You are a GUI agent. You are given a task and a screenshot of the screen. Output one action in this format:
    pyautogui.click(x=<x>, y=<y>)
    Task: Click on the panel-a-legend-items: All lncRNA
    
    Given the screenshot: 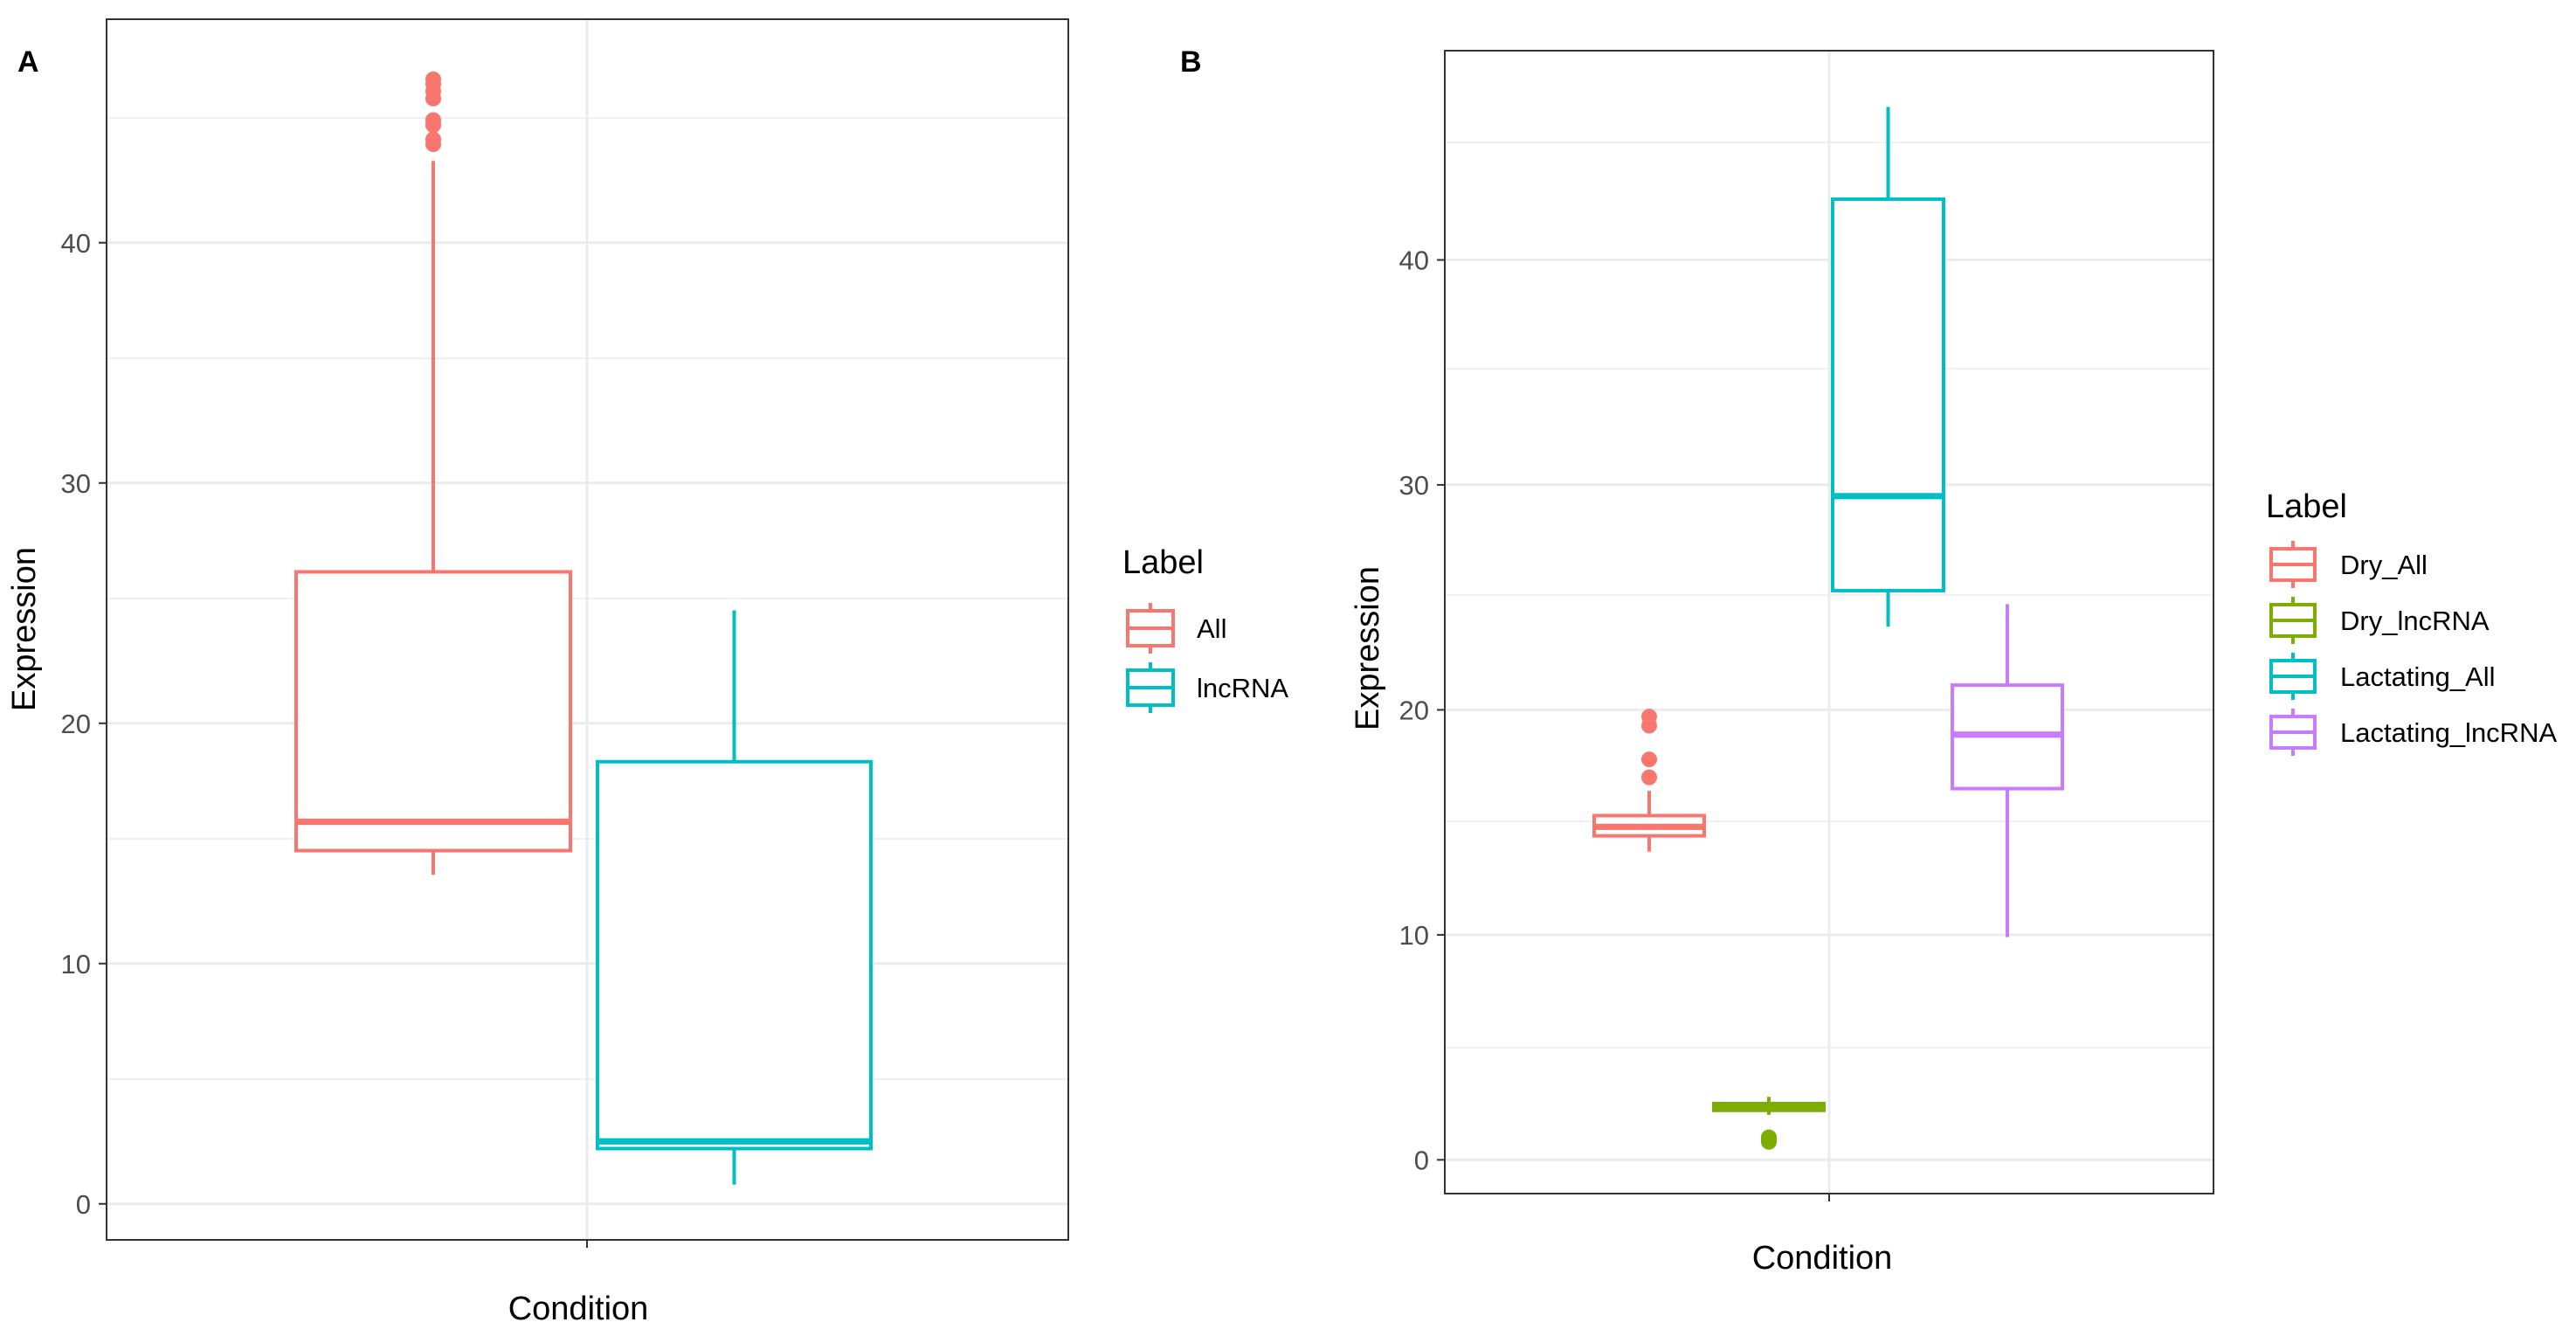 What is the action you would take?
    pyautogui.click(x=1207, y=658)
    